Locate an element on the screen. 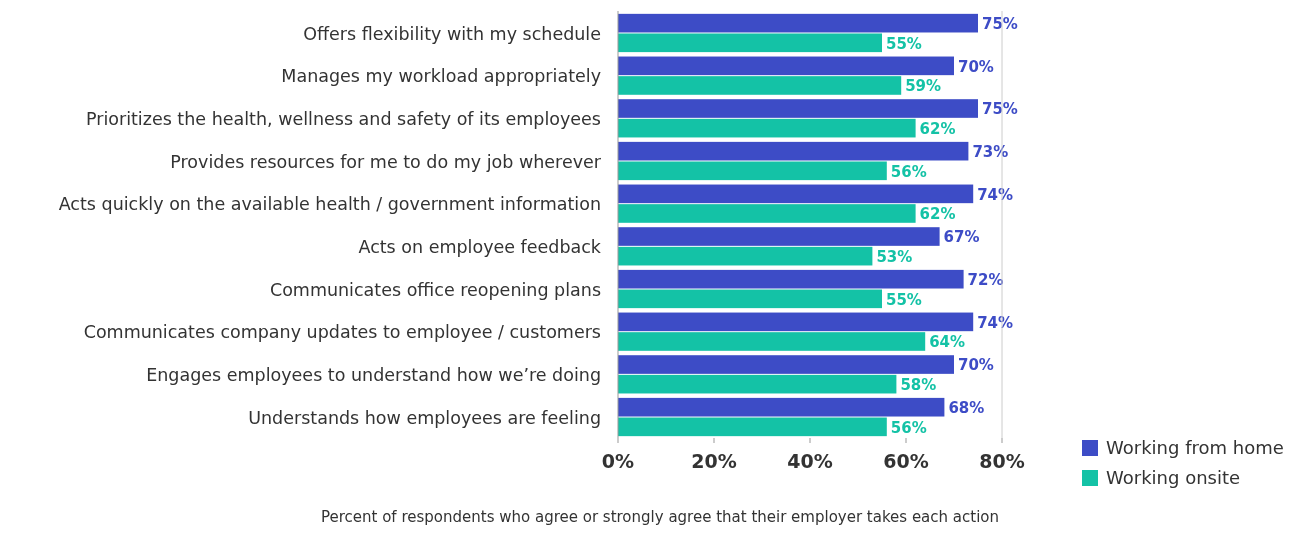 The image size is (1312, 535). y-tick-label: Provides resources for me to do my job wherever is located at coordinates (386, 161).